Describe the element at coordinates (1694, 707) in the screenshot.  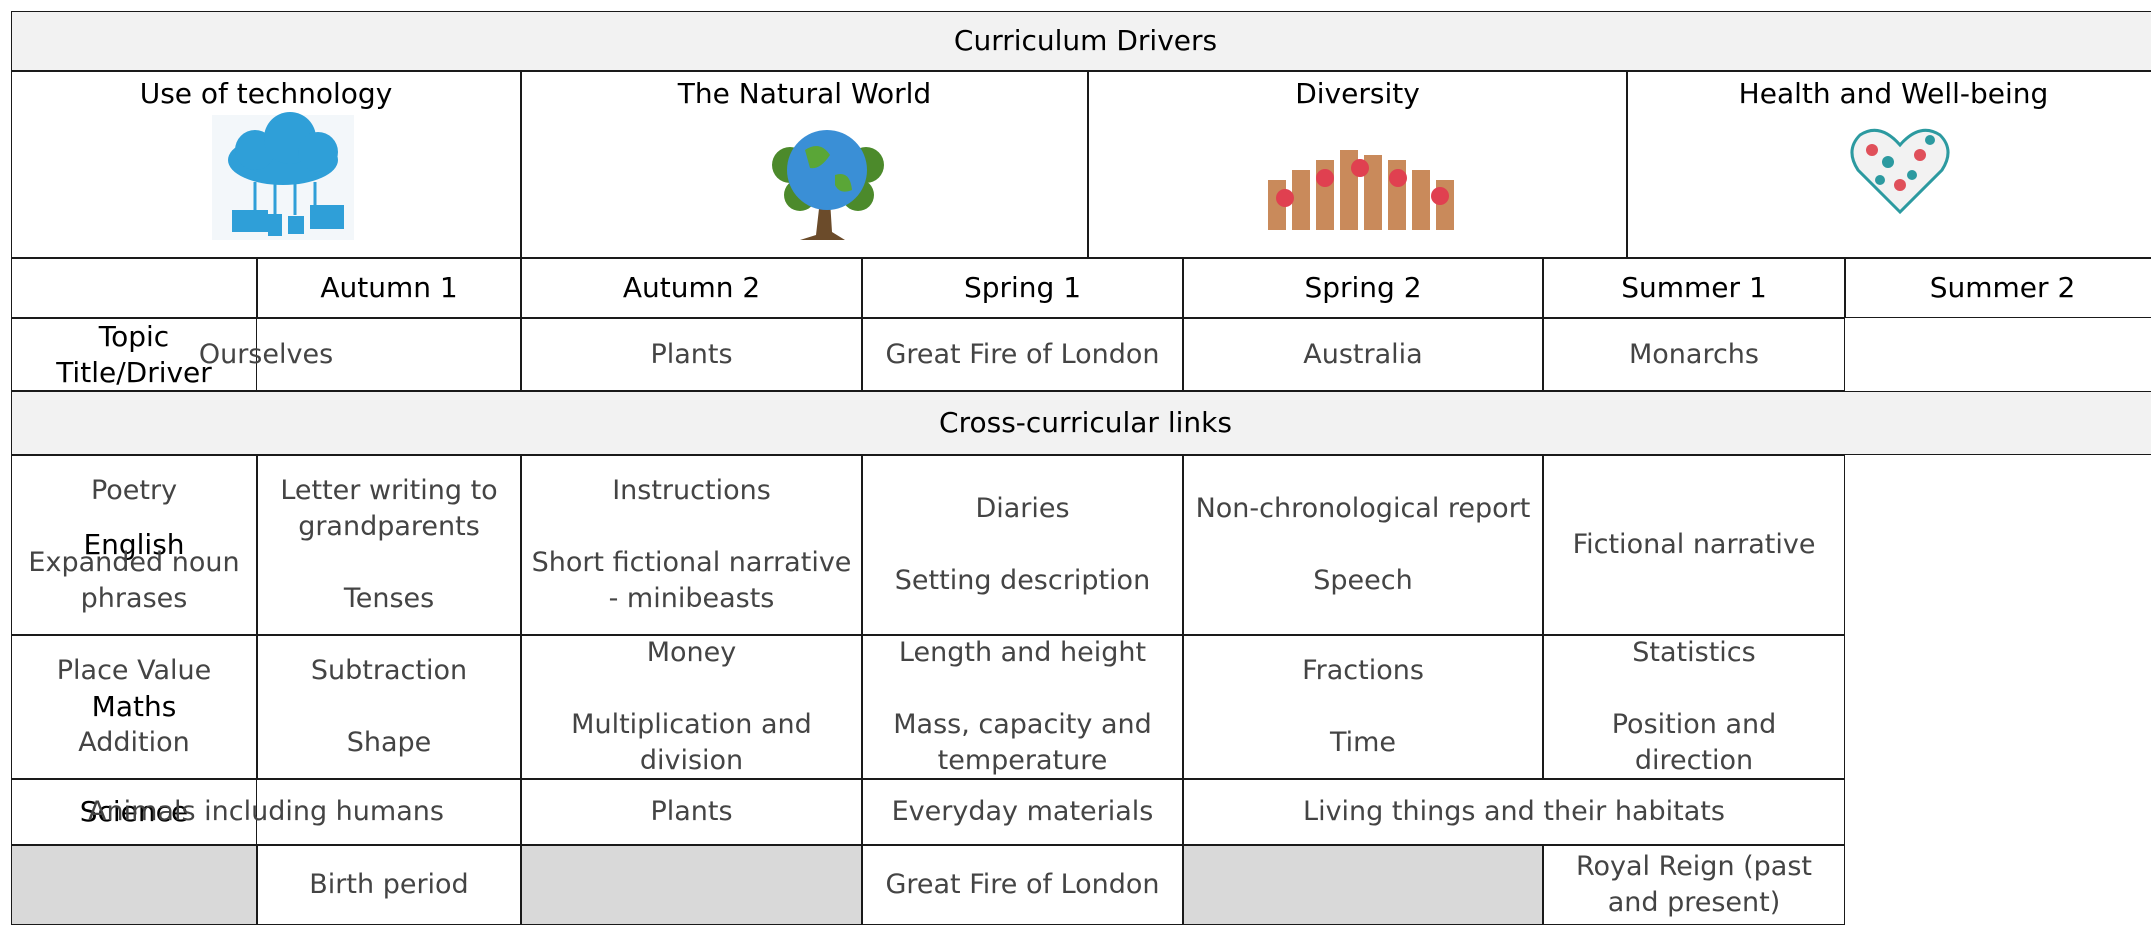
I see `data-cell: Statistics Position and direction` at that location.